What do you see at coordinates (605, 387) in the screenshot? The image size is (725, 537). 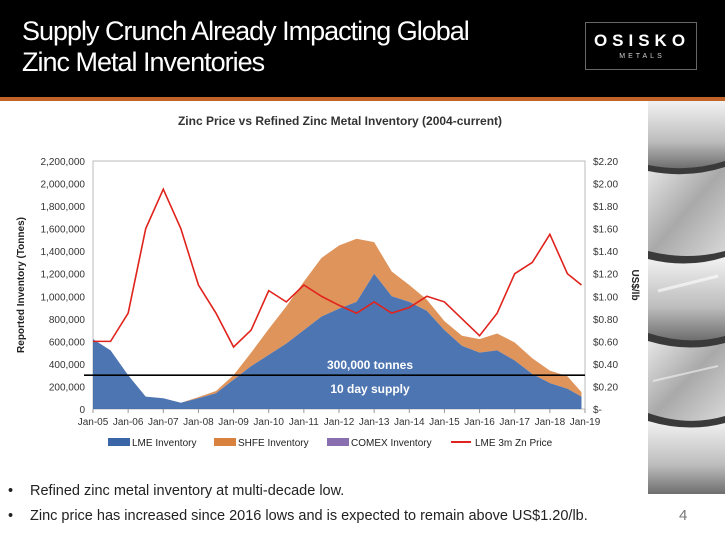 I see `y2-tick-label: $0.20` at bounding box center [605, 387].